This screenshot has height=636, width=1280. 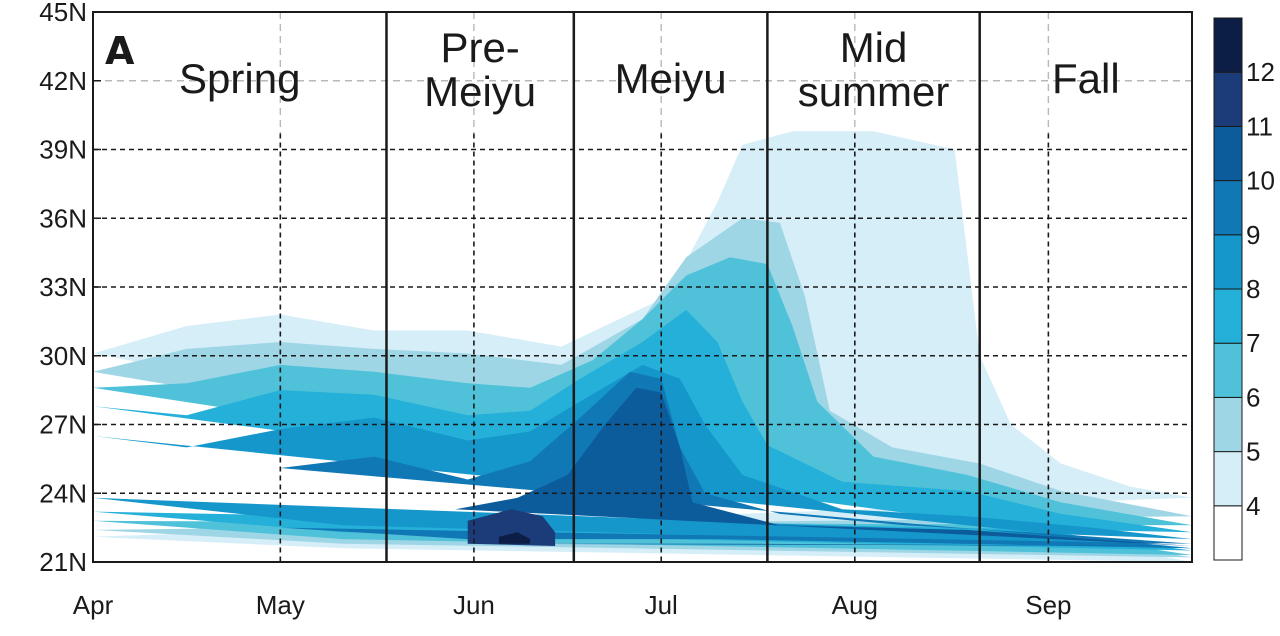 What do you see at coordinates (1048, 605) in the screenshot?
I see `x-tick-label: Sep` at bounding box center [1048, 605].